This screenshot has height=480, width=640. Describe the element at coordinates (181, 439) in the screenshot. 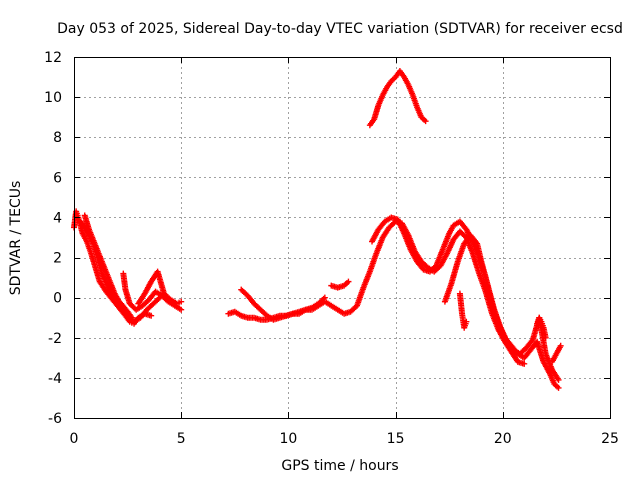

I see `x-tick-label: 5` at that location.